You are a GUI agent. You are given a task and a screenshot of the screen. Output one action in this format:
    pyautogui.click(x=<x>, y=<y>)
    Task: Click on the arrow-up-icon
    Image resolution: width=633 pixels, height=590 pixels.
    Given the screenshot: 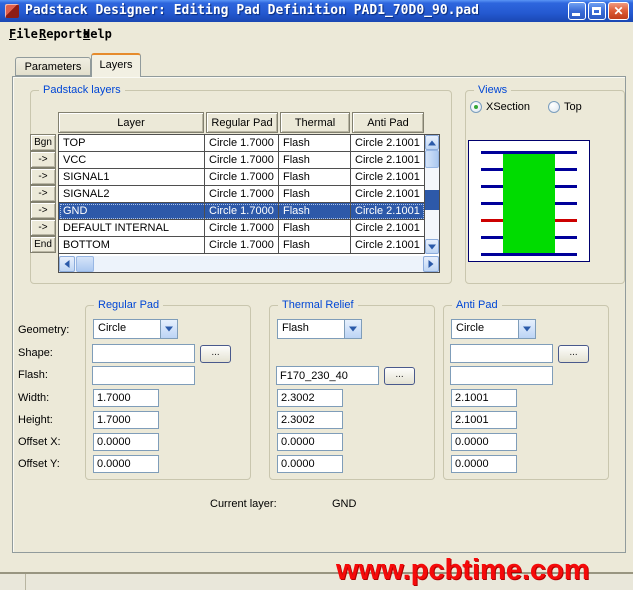 What is the action you would take?
    pyautogui.click(x=432, y=142)
    